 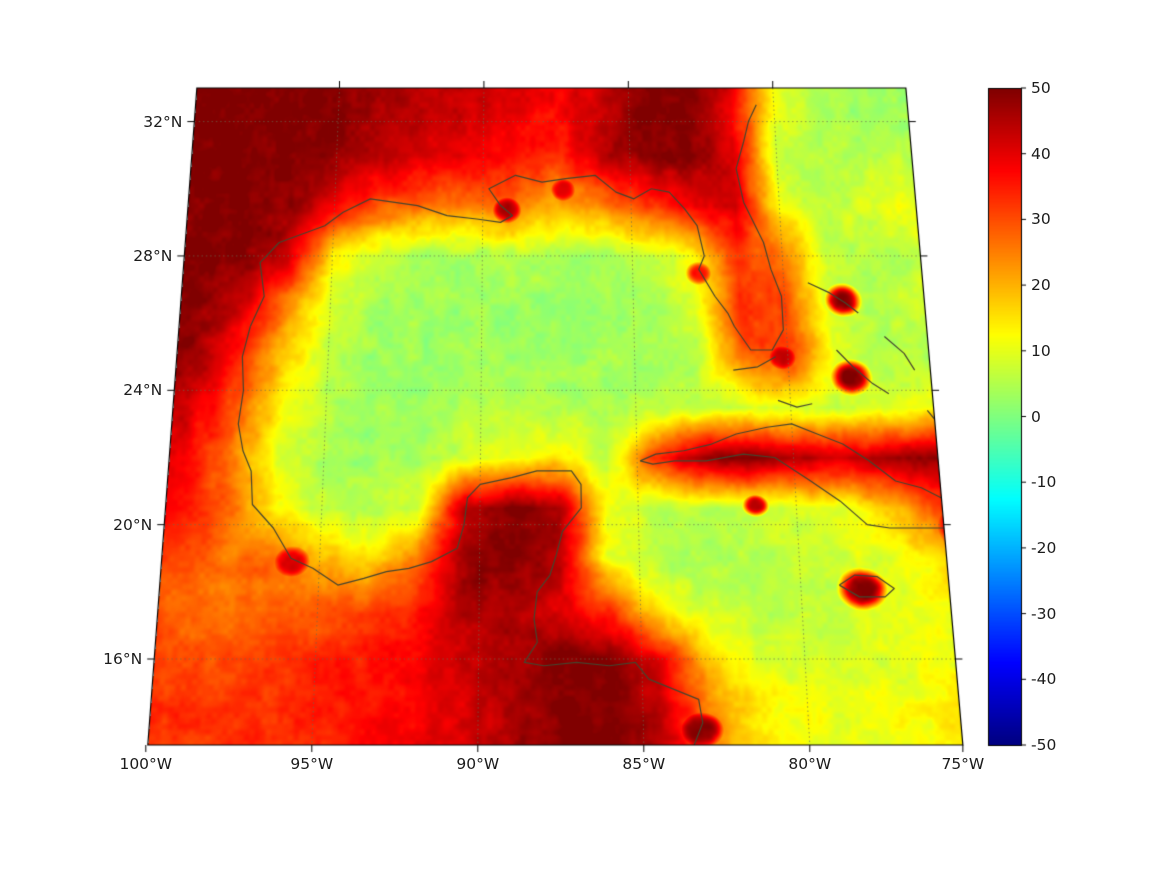 I want to click on colorbar-tick-label: -30, so click(x=1044, y=613).